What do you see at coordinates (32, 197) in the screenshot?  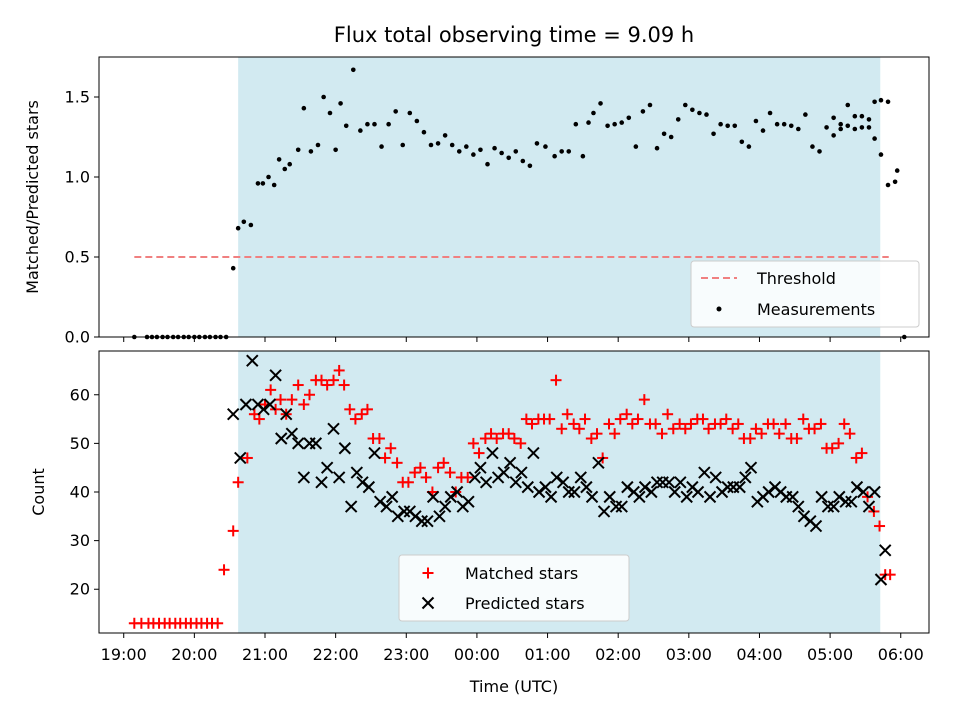 I see `top-y-axis-label: Matched/Predicted stars` at bounding box center [32, 197].